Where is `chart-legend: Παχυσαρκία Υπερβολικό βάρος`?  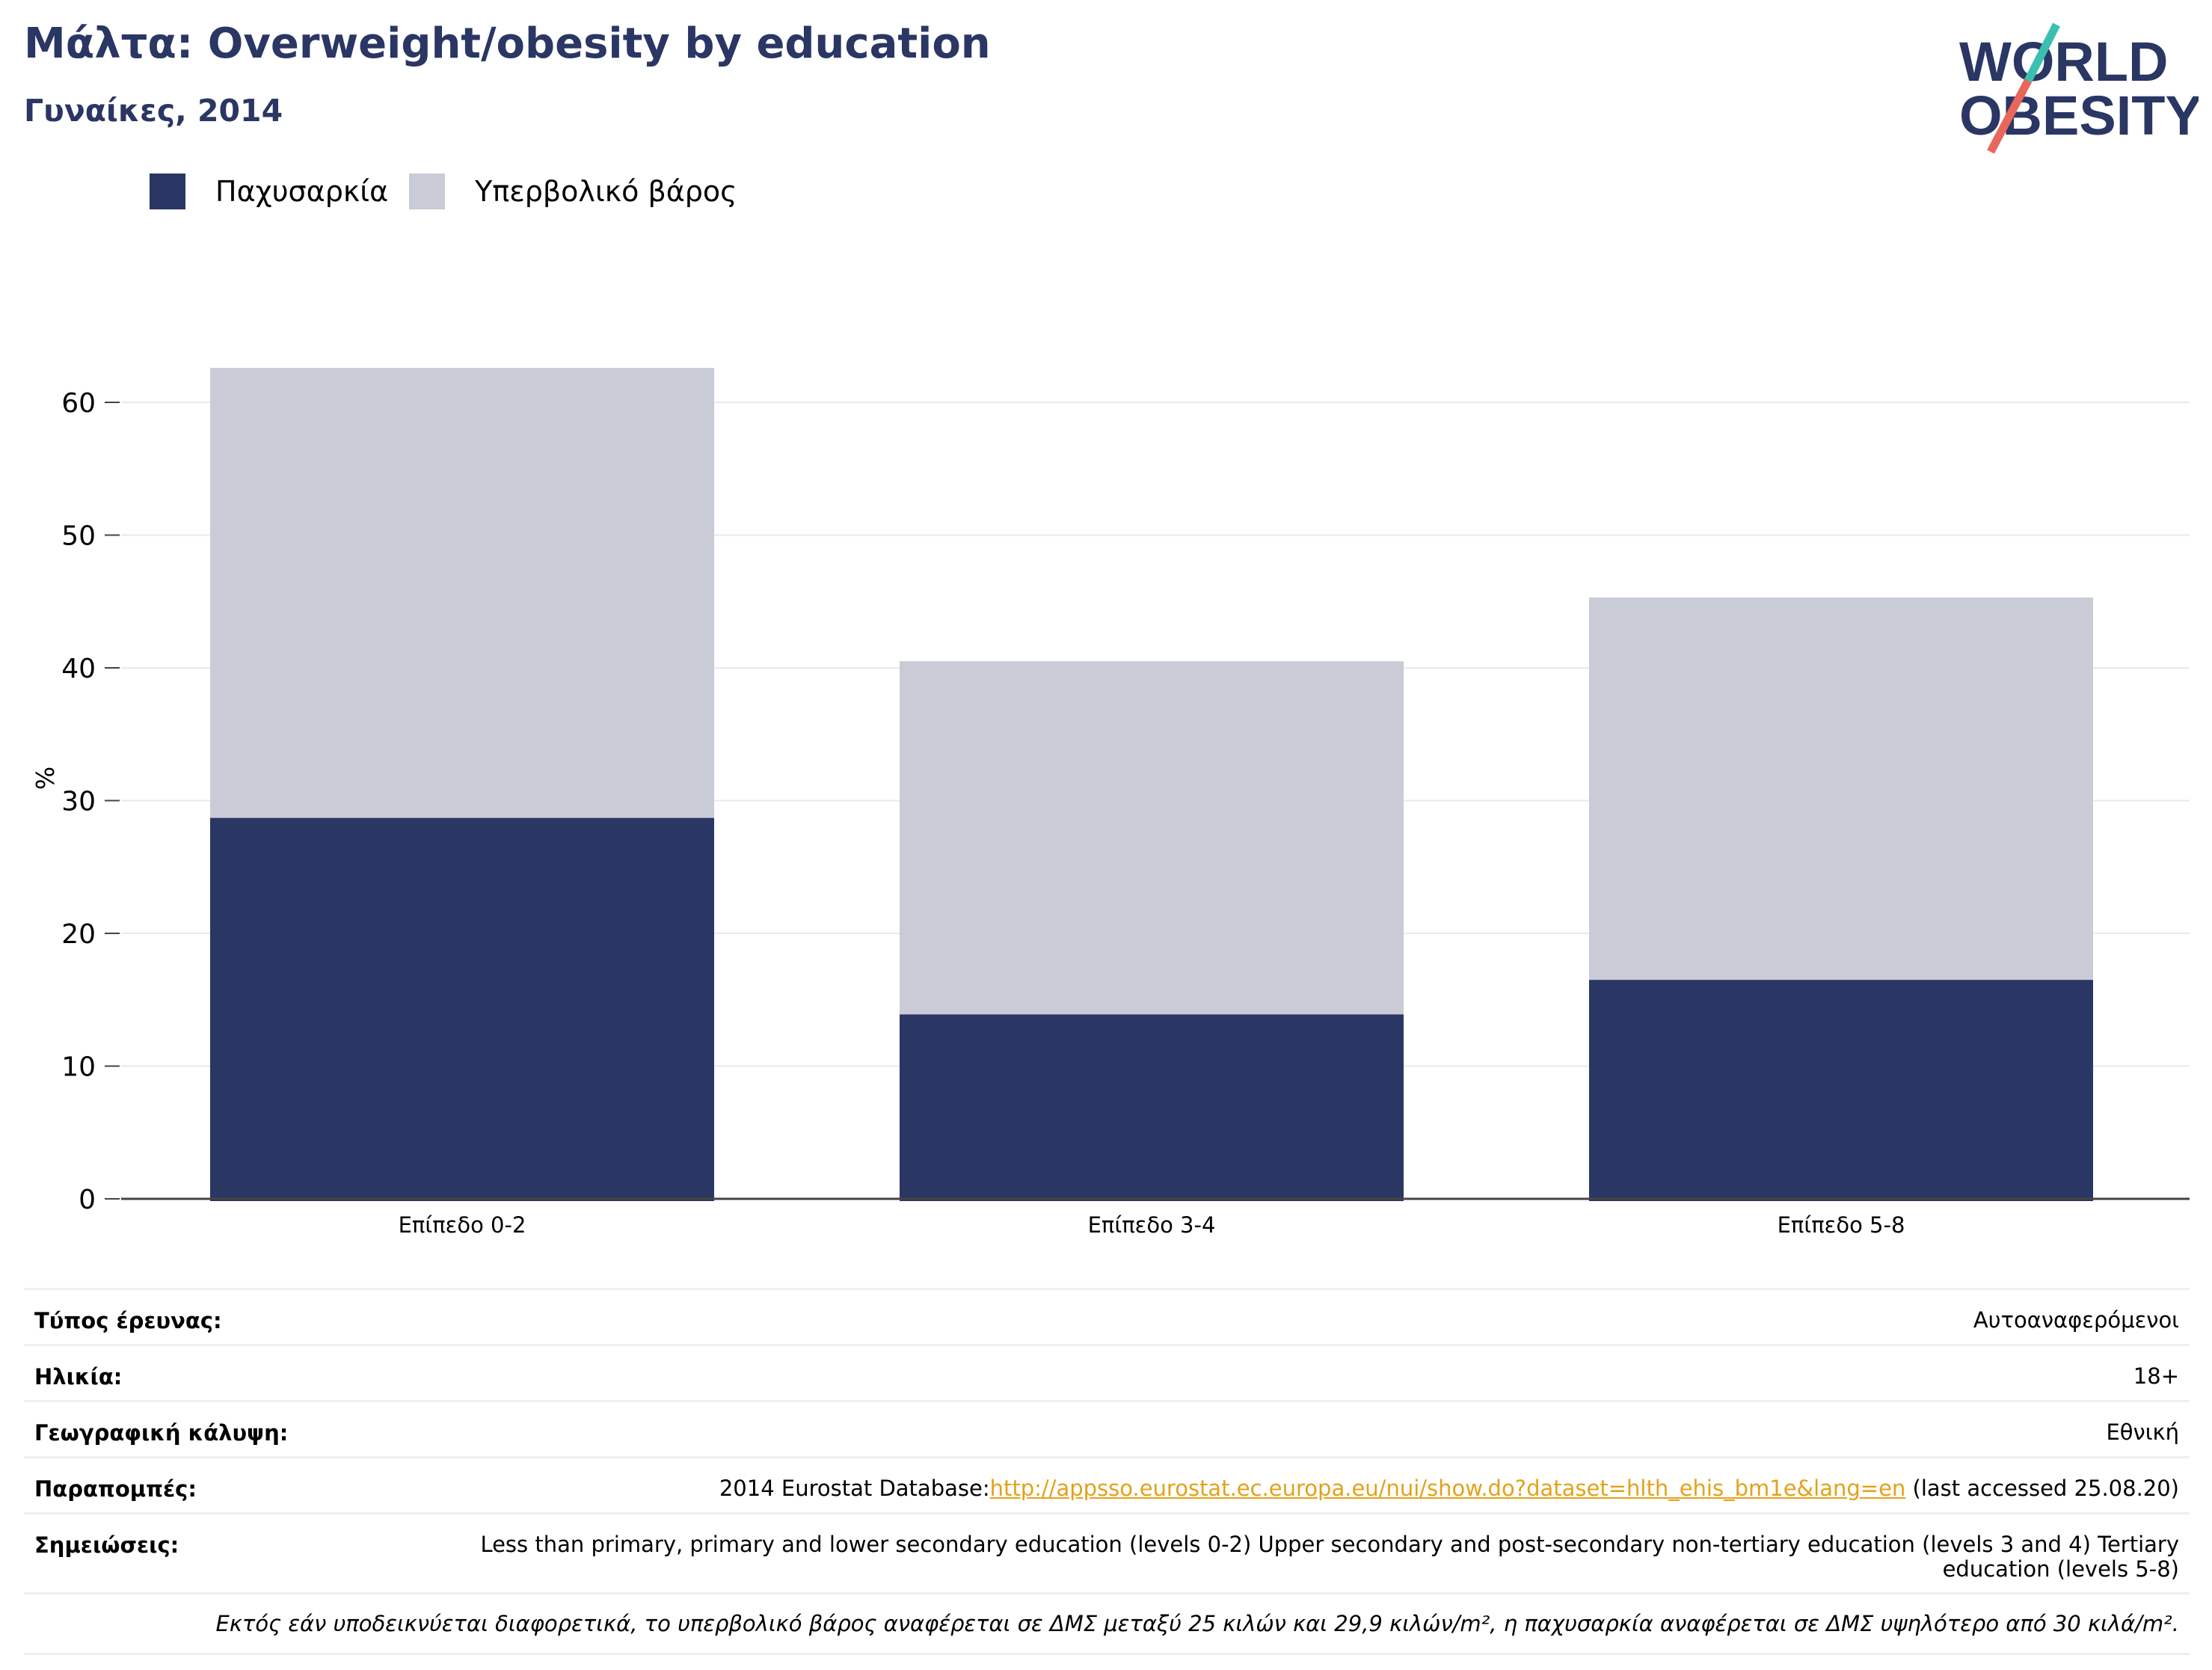
chart-legend: Παχυσαρκία Υπερβολικό βάρος is located at coordinates (454, 191).